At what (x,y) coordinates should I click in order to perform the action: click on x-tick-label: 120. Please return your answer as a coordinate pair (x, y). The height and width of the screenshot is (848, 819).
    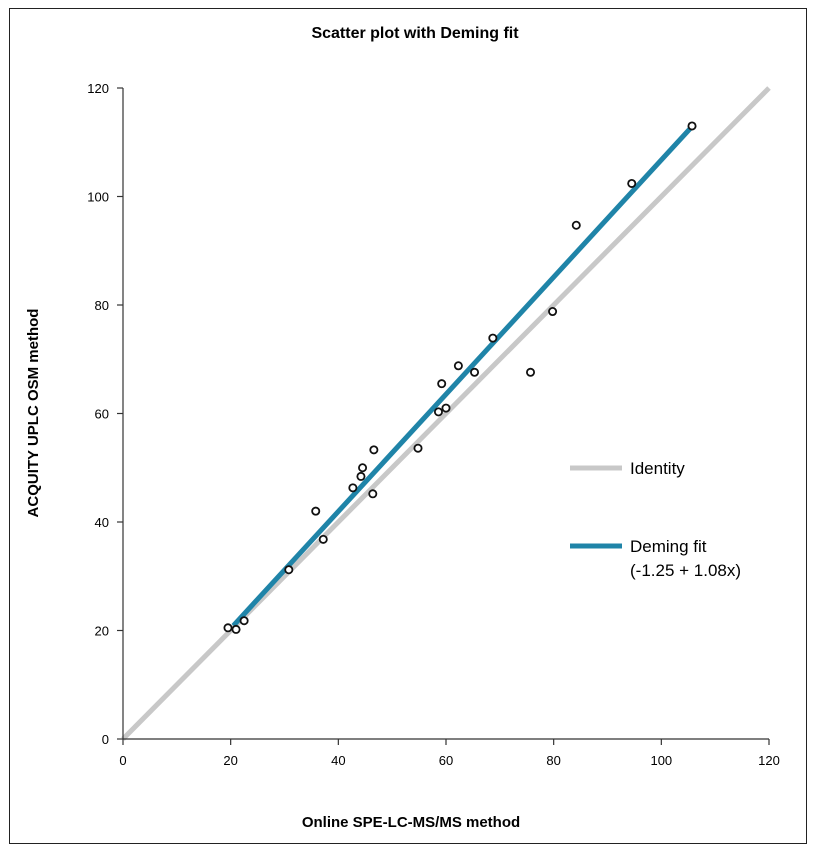
    Looking at the image, I should click on (769, 760).